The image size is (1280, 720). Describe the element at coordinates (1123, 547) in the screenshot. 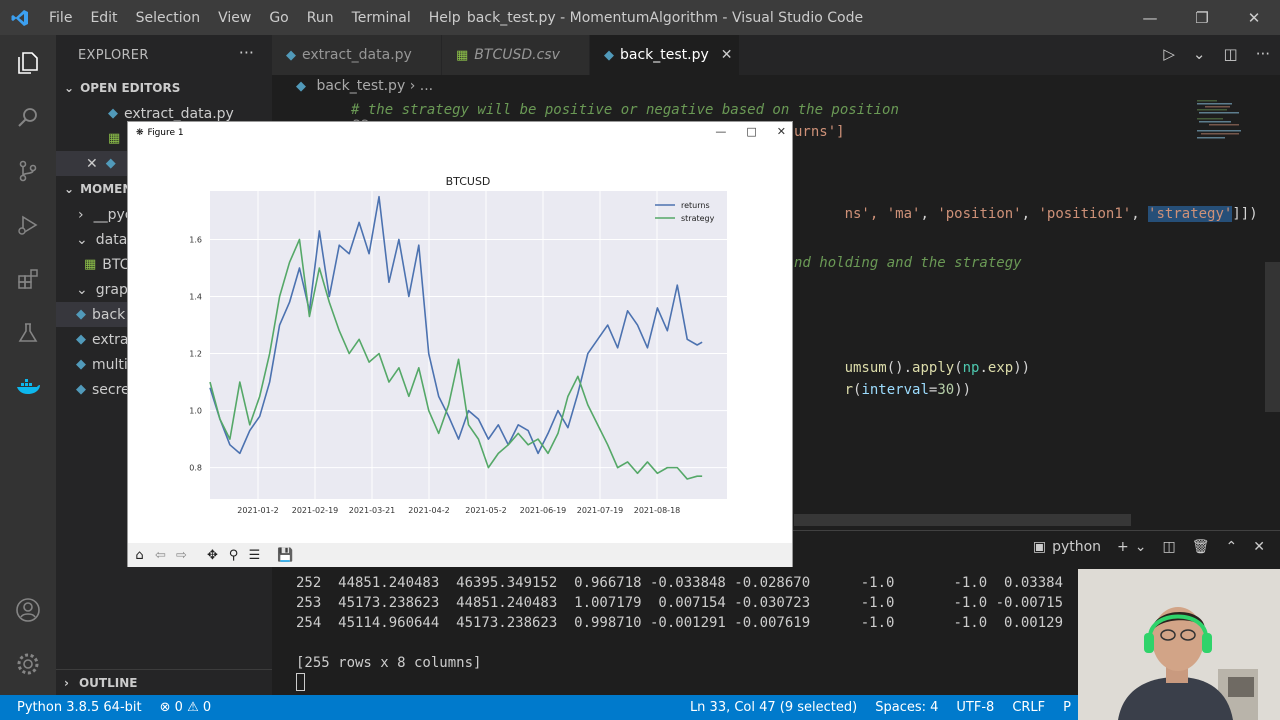

I see `new-terminal-icon: +` at that location.